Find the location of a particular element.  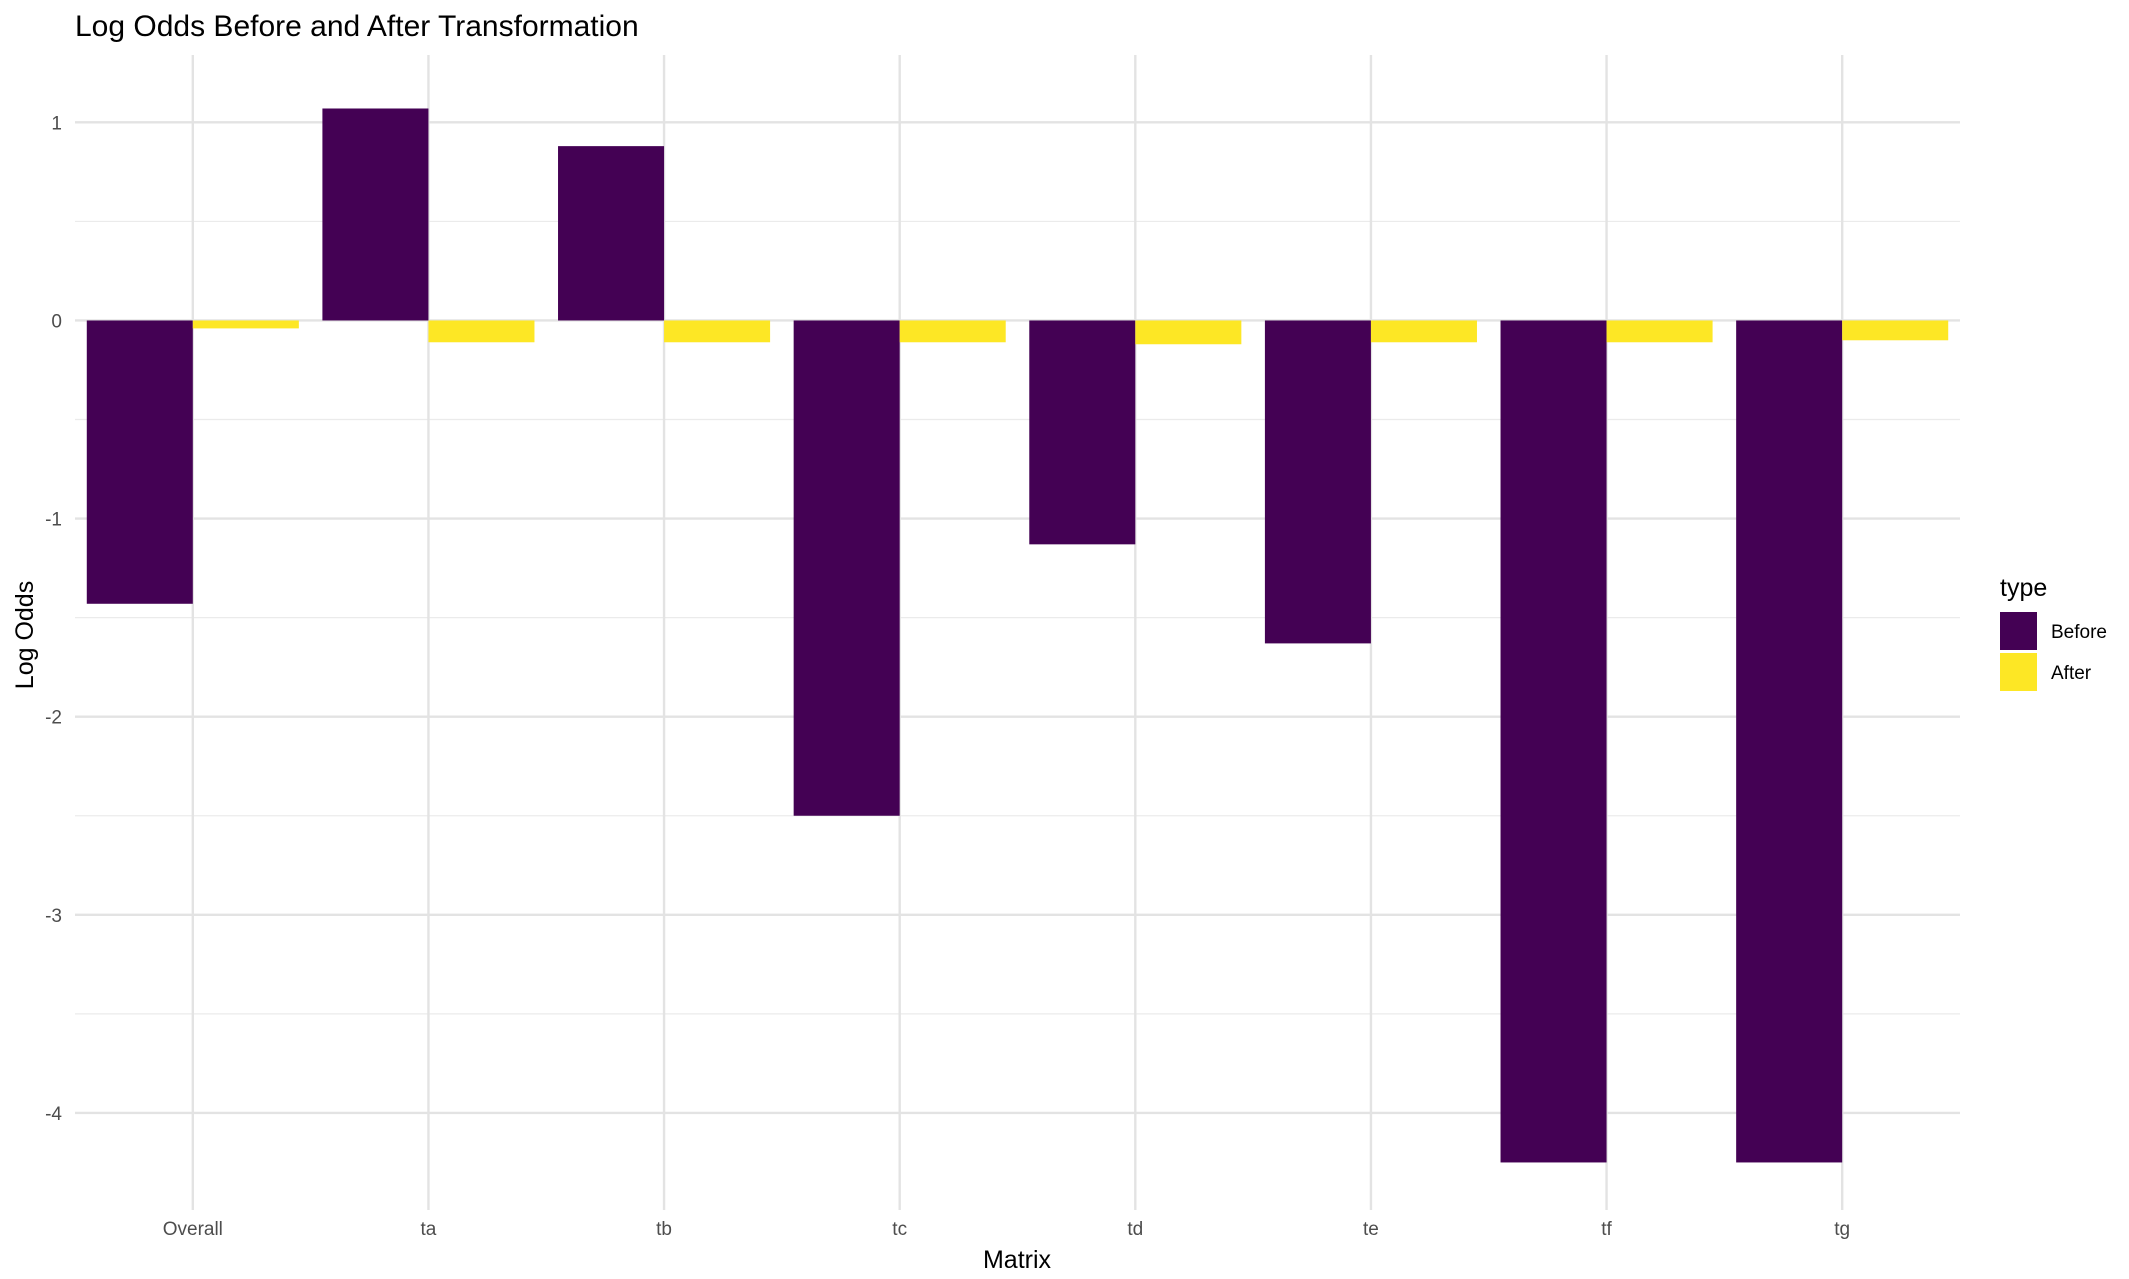

y-tick-label: -2 is located at coordinates (53, 718).